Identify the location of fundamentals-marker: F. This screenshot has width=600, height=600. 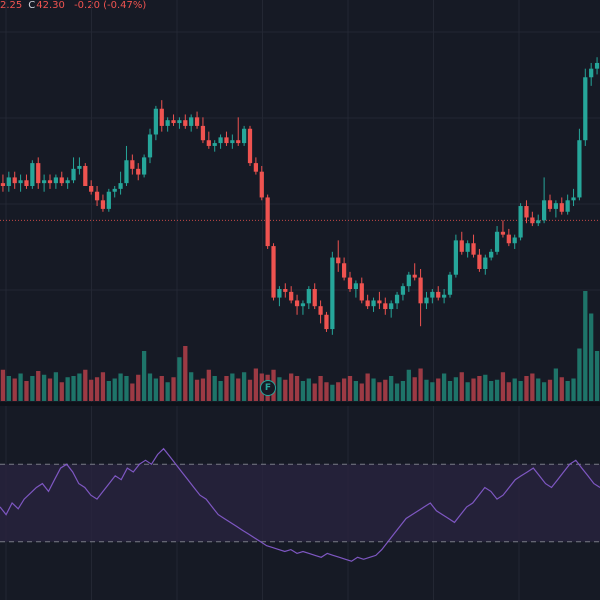
(268, 388).